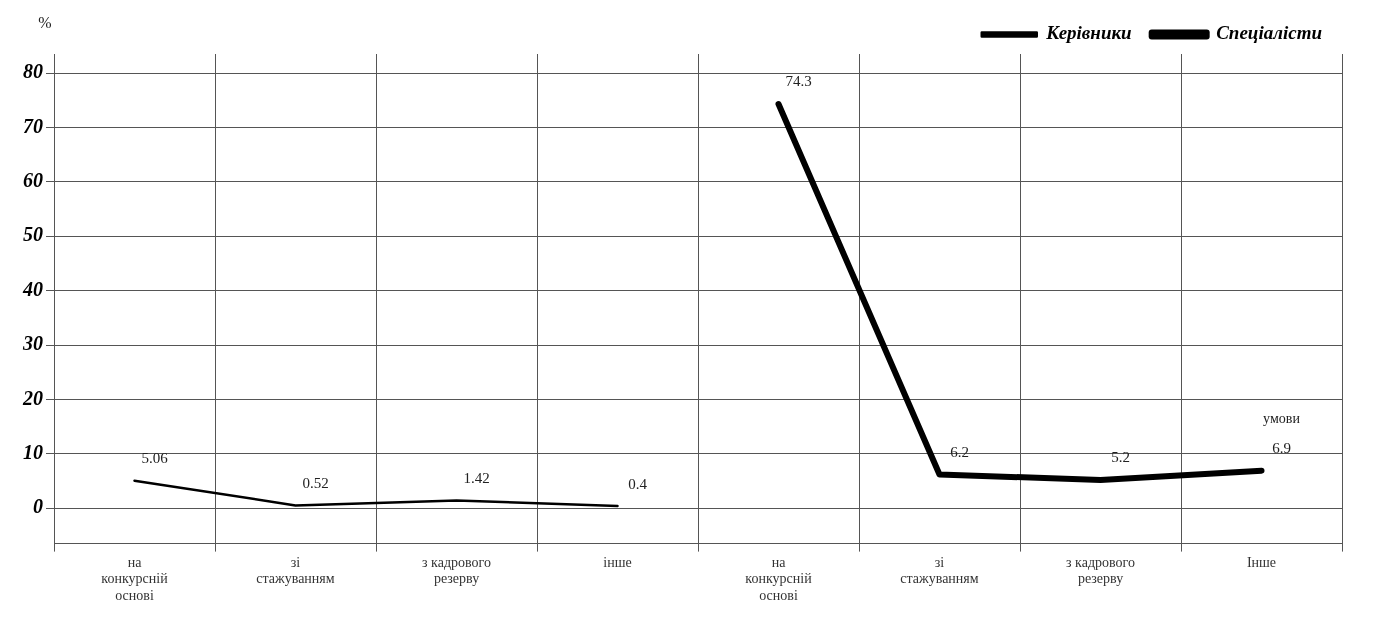 The image size is (1382, 628). What do you see at coordinates (45, 23) in the screenshot?
I see `y-axis-title: %` at bounding box center [45, 23].